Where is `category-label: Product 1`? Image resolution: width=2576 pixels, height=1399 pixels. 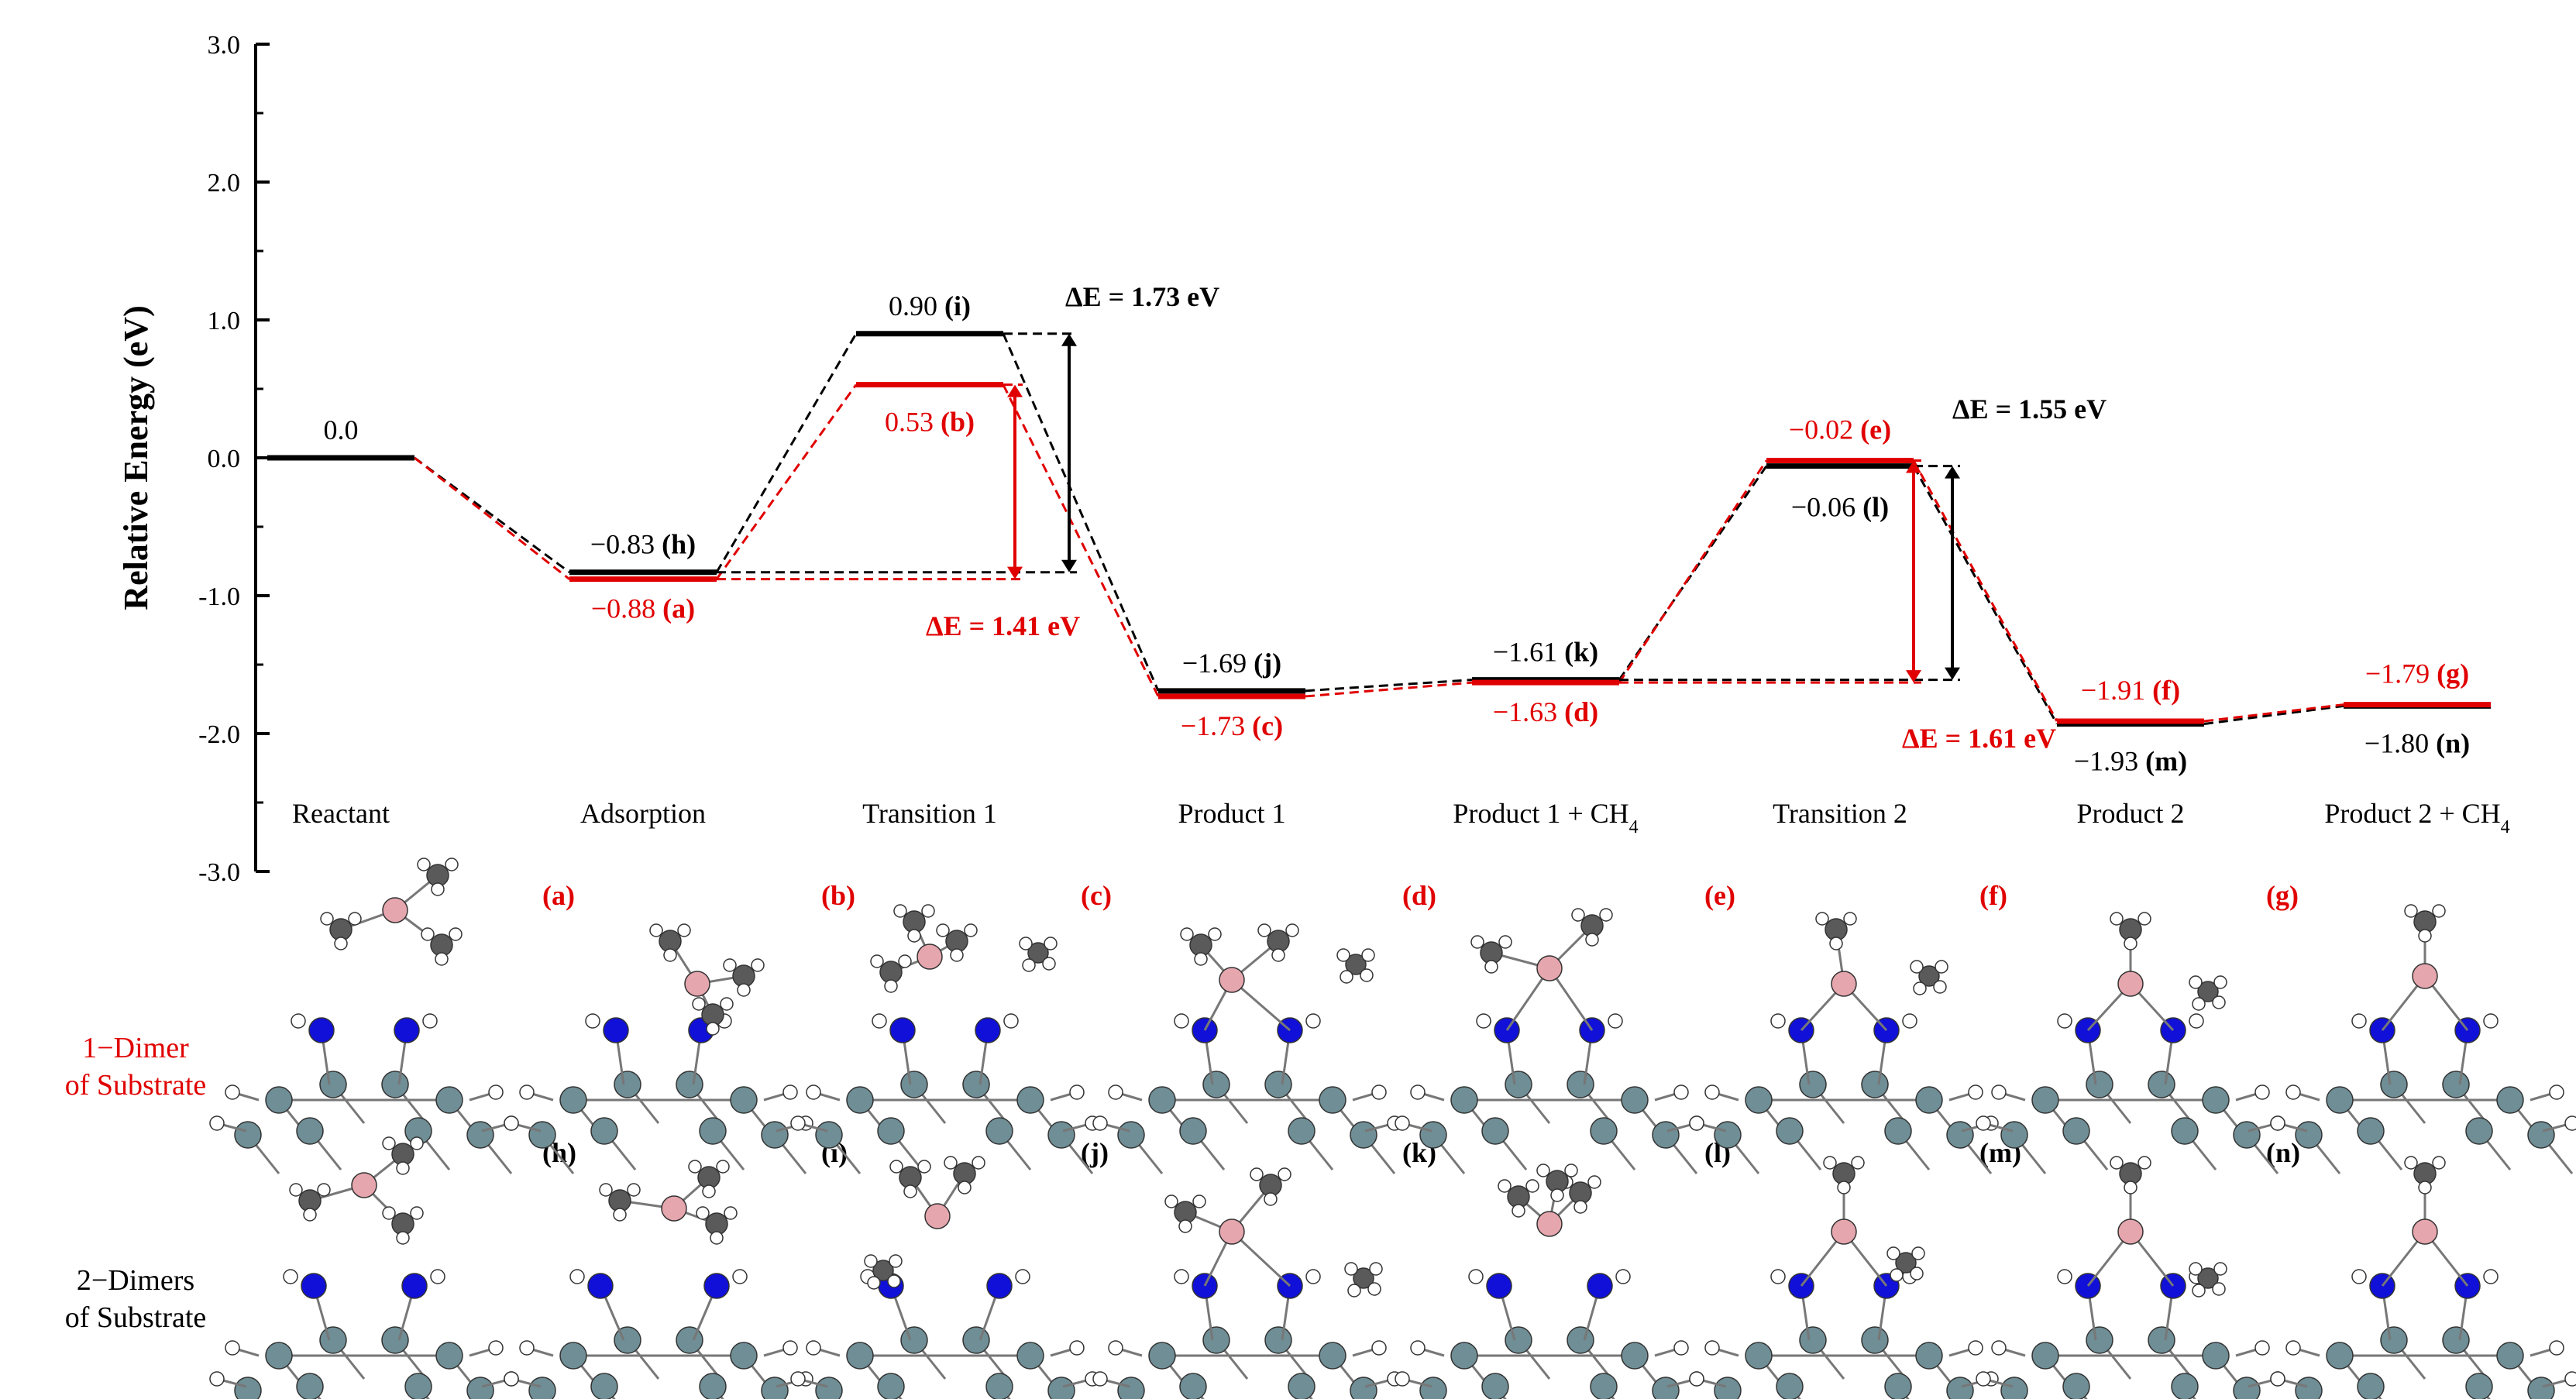
category-label: Product 1 is located at coordinates (1232, 813).